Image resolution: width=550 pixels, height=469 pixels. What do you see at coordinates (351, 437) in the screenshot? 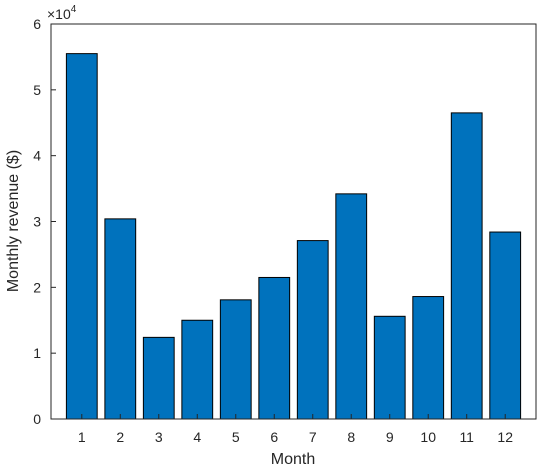
I see `x-tick-label: 8` at bounding box center [351, 437].